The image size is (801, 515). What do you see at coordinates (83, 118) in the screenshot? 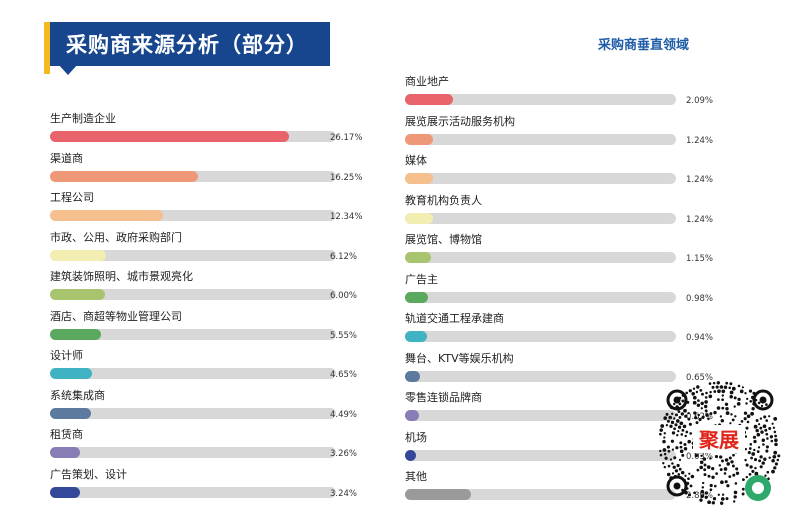
I see `category-label: 生产制造企业` at bounding box center [83, 118].